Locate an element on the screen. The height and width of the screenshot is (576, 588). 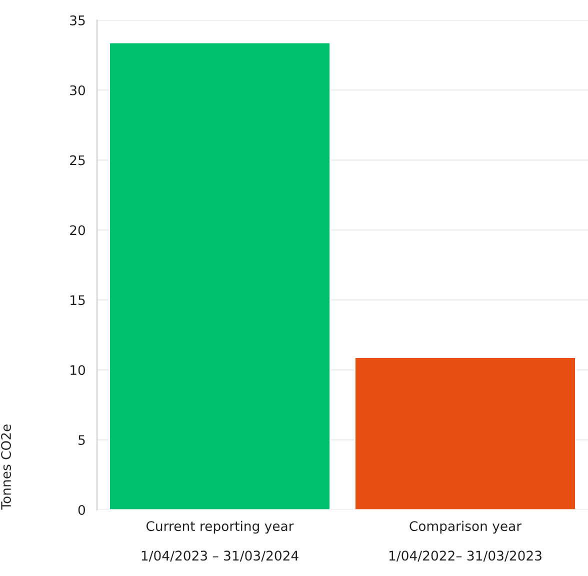
y-tick-label: 10 is located at coordinates (78, 370).